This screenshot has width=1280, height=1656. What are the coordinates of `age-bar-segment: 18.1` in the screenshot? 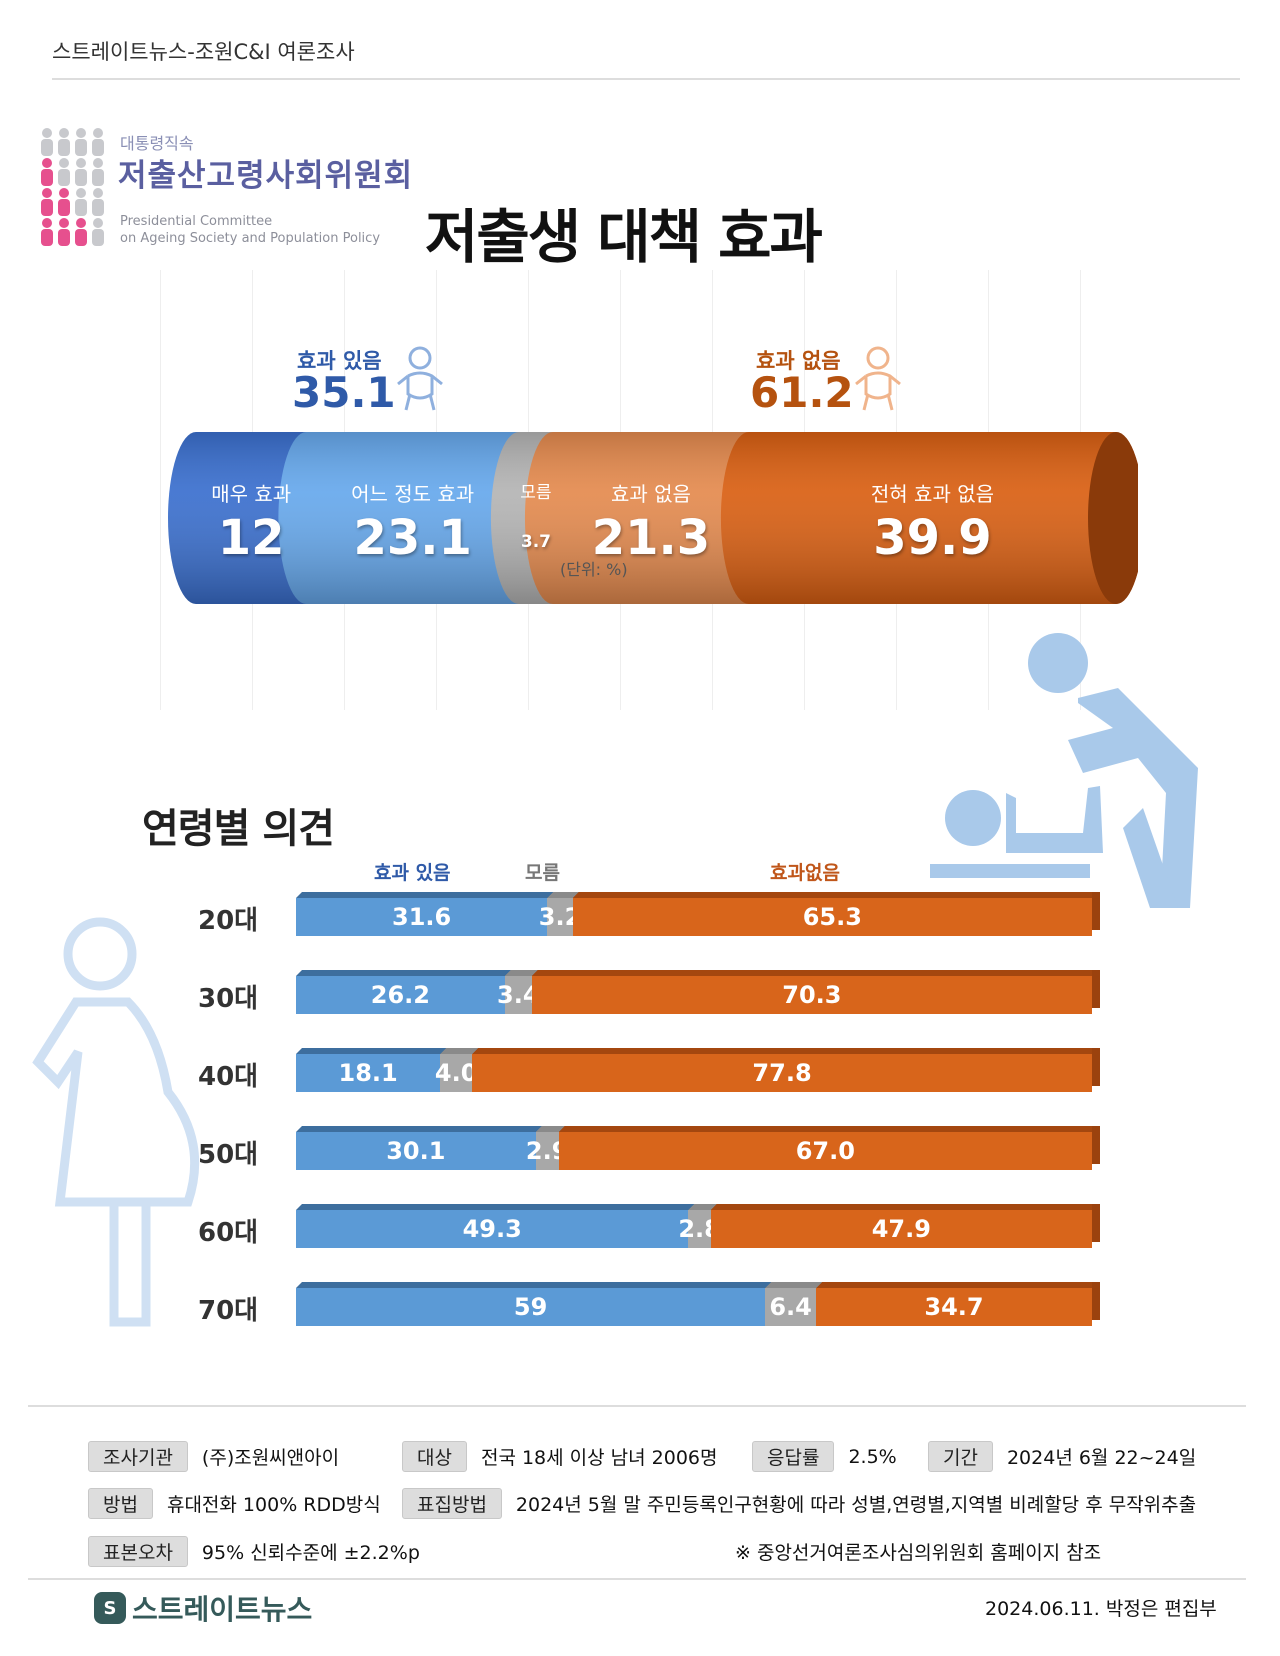 It's located at (368, 1073).